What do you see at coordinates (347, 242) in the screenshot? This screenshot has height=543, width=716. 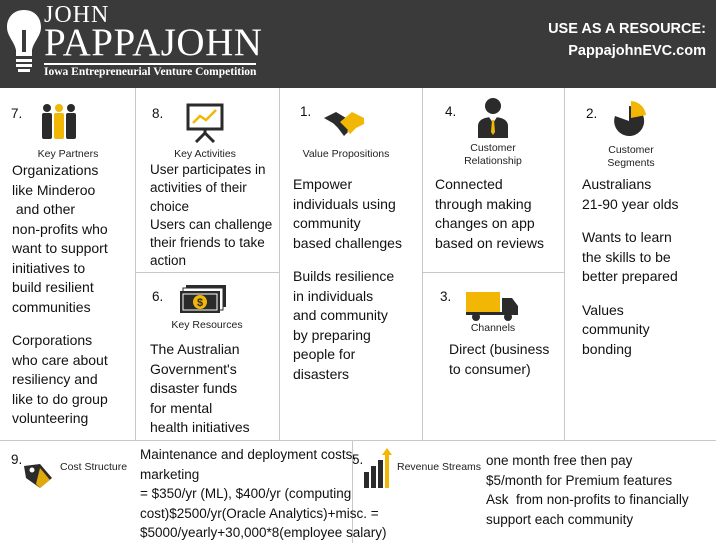 I see `body-line: based challenges` at bounding box center [347, 242].